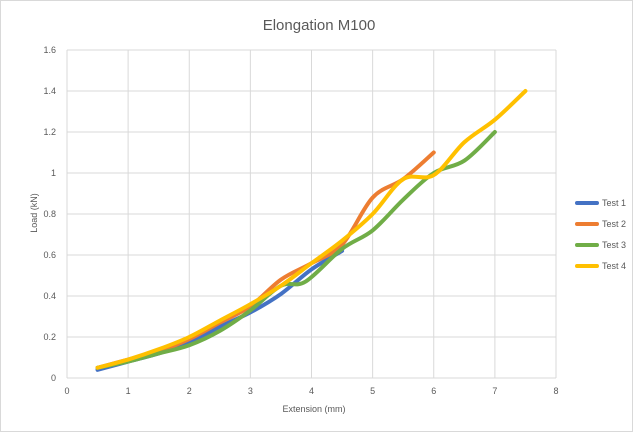 The image size is (633, 432). What do you see at coordinates (53, 378) in the screenshot?
I see `y-tick-label: 0` at bounding box center [53, 378].